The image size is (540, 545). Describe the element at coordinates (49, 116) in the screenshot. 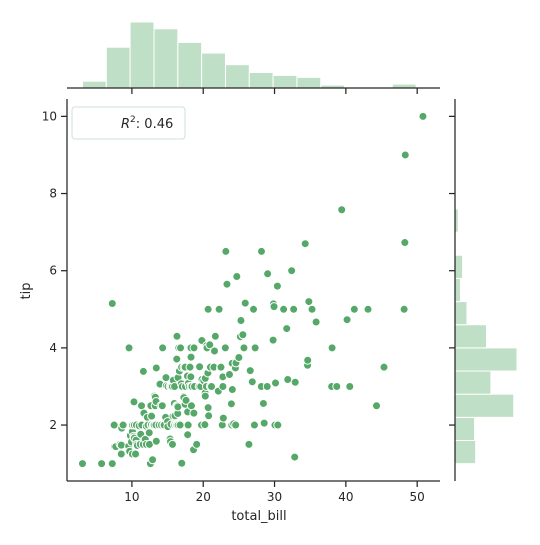

I see `y-tick-label: 10` at that location.